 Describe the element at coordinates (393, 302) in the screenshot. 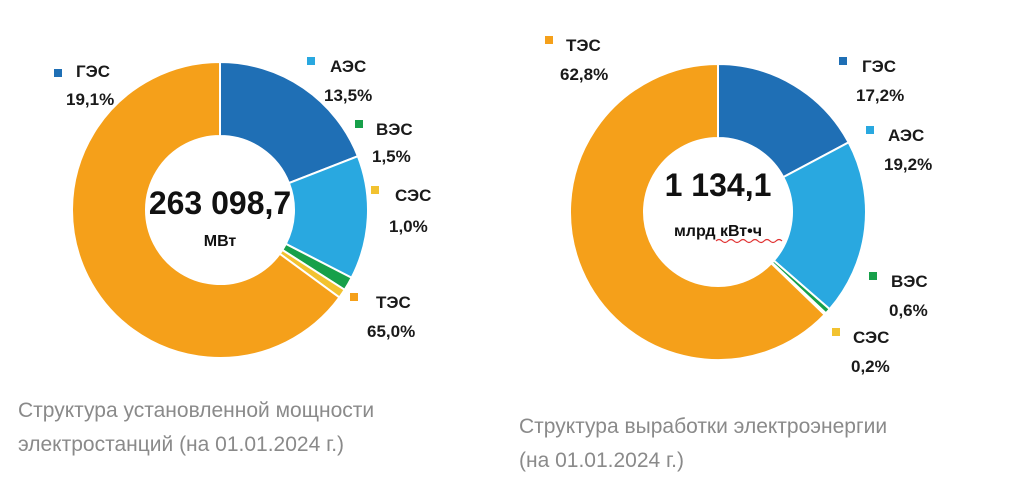

I see `left-label-name-tes: ТЭС` at that location.